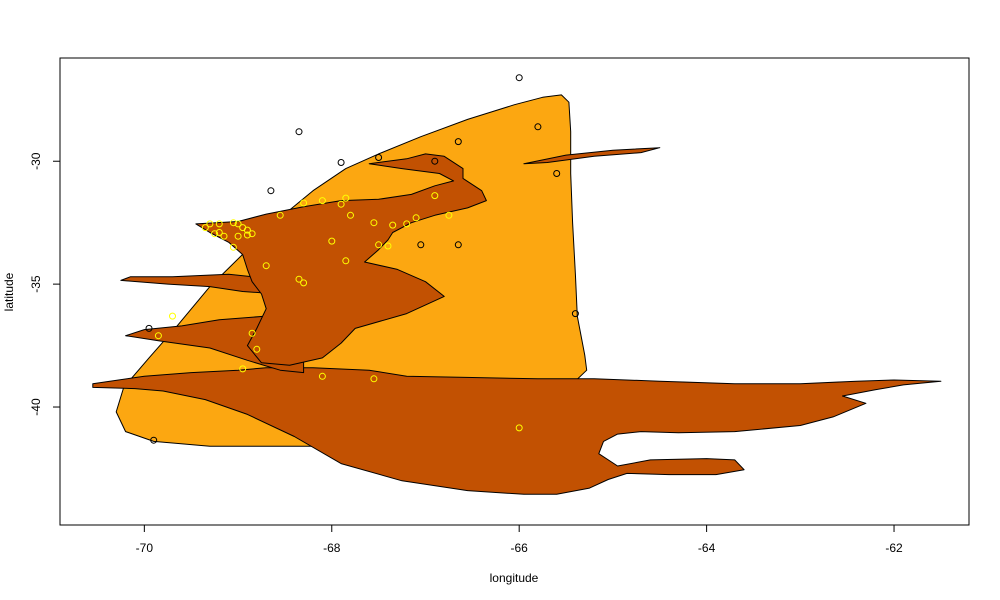  Describe the element at coordinates (36, 161) in the screenshot. I see `y-tick-label: -30` at that location.